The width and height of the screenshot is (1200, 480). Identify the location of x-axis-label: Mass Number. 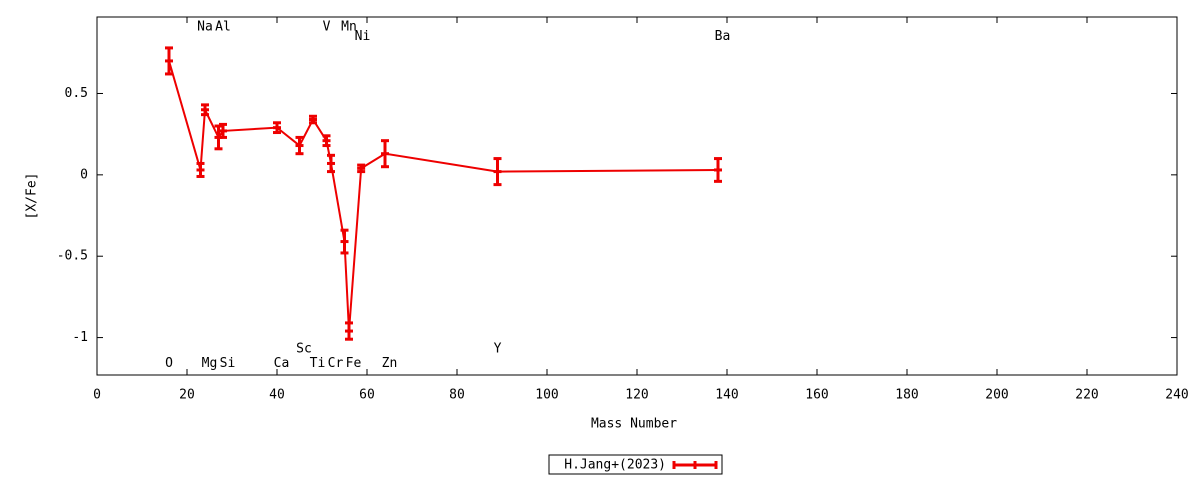
(634, 424).